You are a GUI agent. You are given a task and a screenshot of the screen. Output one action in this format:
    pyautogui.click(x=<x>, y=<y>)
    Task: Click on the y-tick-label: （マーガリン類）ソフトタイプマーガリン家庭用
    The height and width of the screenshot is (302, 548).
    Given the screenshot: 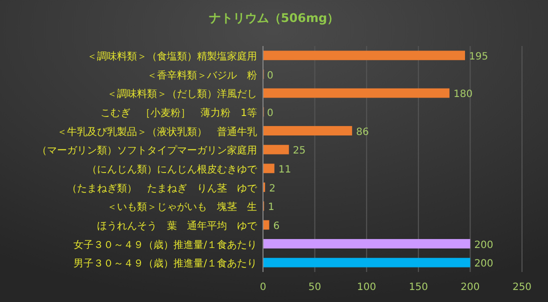 What is the action you would take?
    pyautogui.click(x=147, y=150)
    